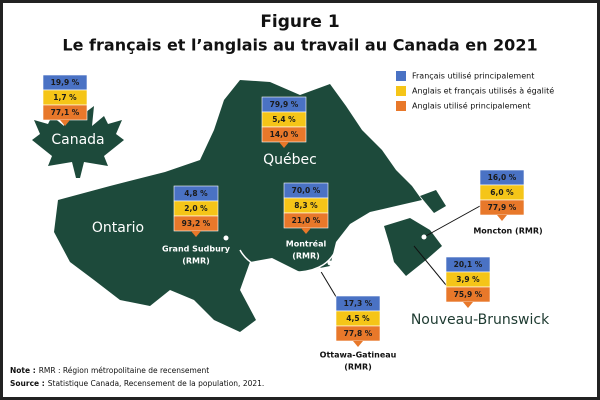 Image resolution: width=600 pixels, height=400 pixels. Describe the element at coordinates (507, 231) in the screenshot. I see `place-label: Moncton (RMR)` at that location.